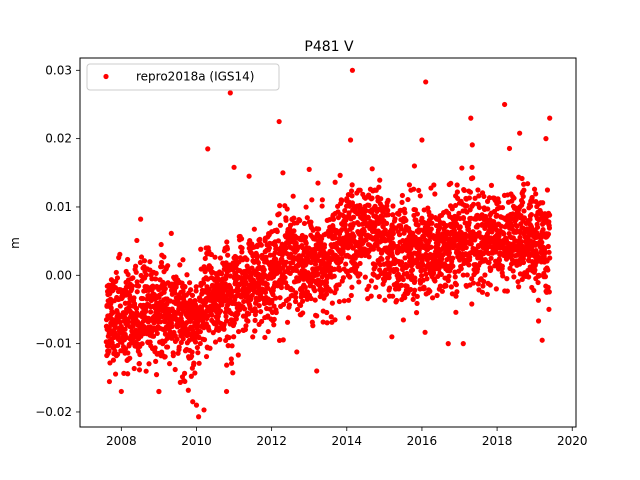 The height and width of the screenshot is (480, 640). What do you see at coordinates (121, 441) in the screenshot?
I see `x-tick-label: 2008` at bounding box center [121, 441].